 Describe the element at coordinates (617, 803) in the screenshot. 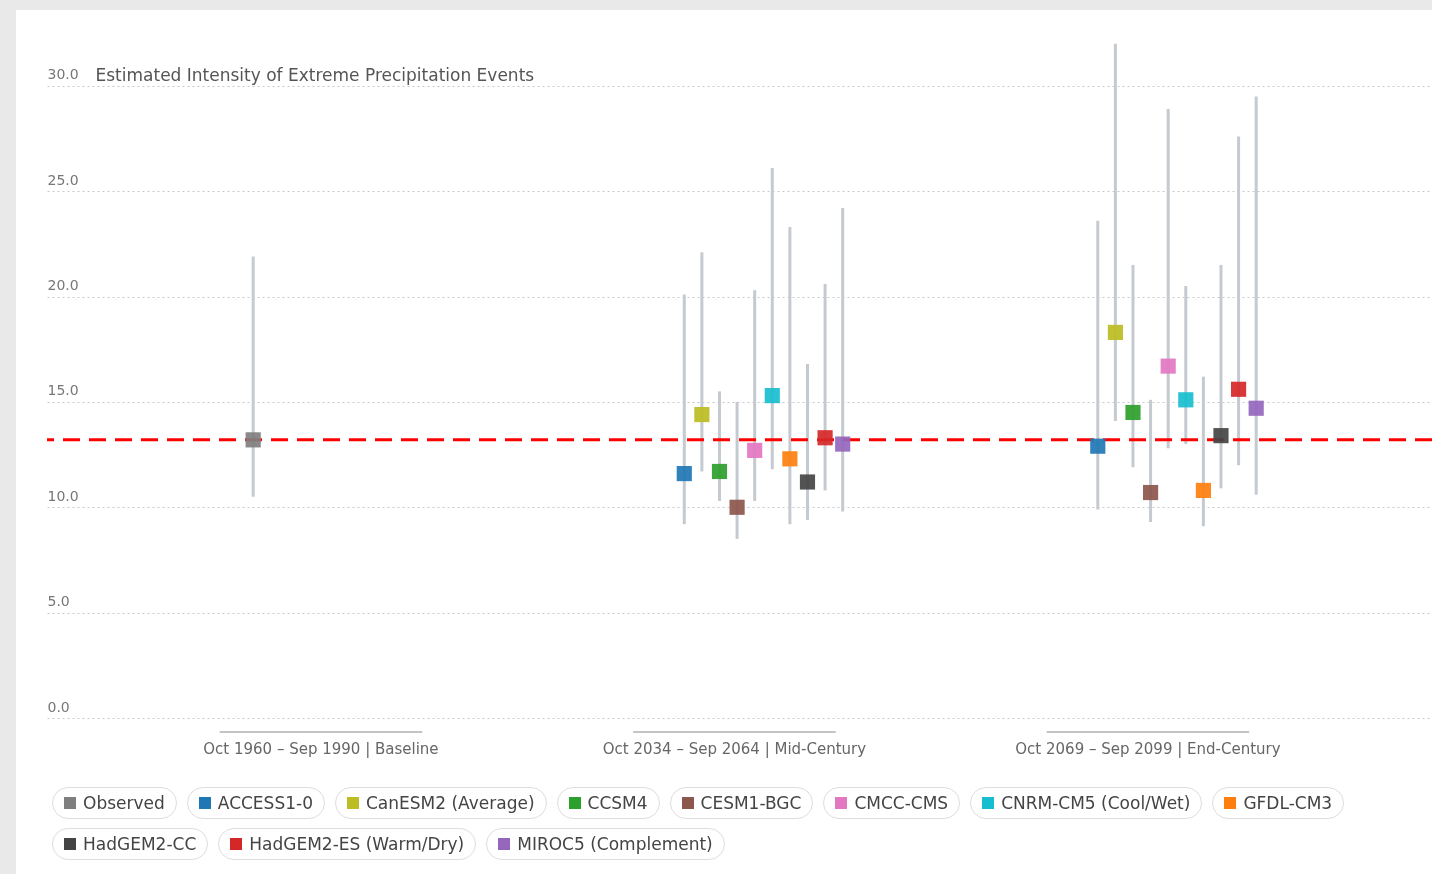

I see `legend-label: CCSM4` at that location.